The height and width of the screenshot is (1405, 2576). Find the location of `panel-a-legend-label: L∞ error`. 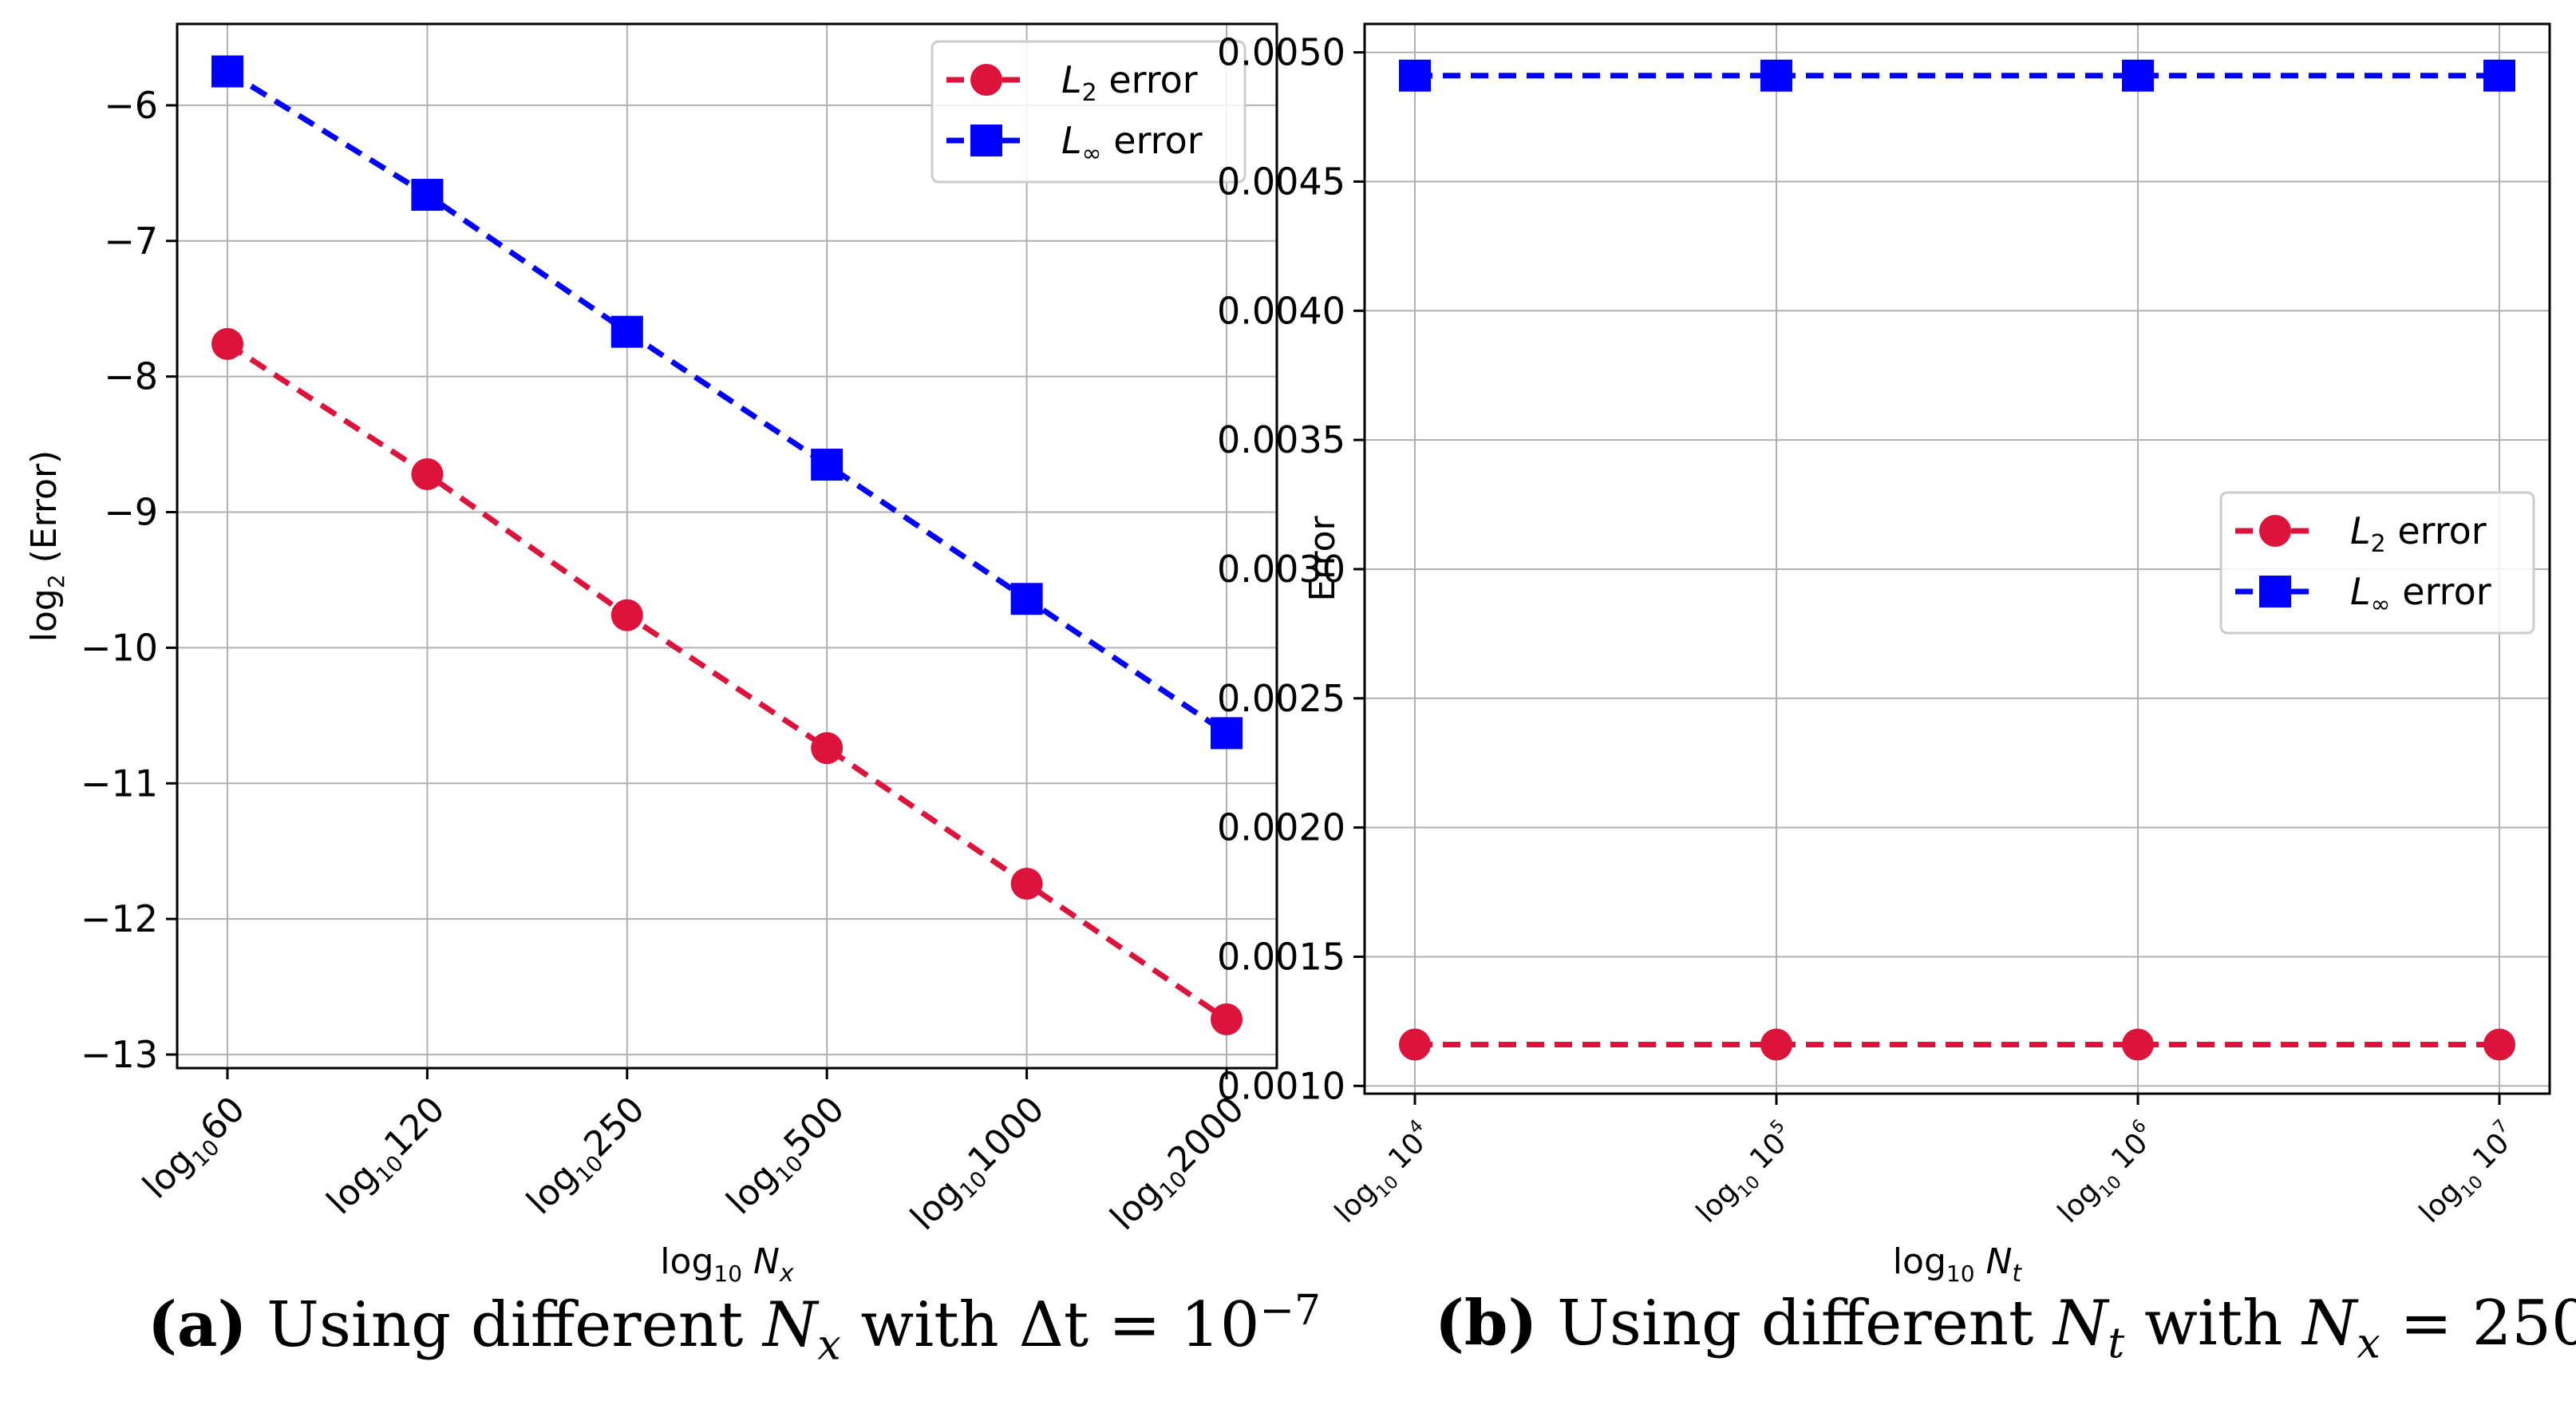

panel-a-legend-label: L∞ error is located at coordinates (1132, 143).